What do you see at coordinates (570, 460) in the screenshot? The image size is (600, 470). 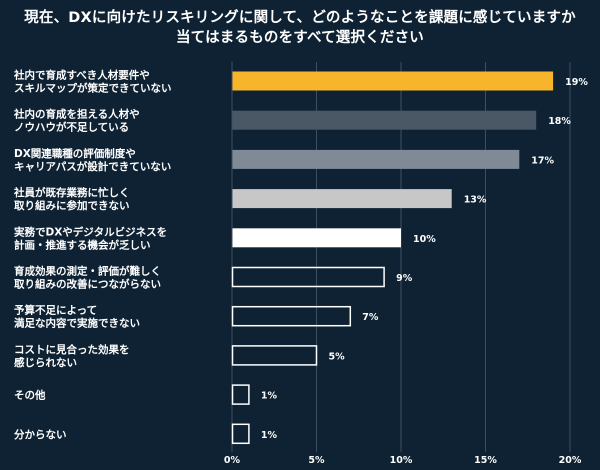 I see `x-tick-label-20: 20%` at bounding box center [570, 460].